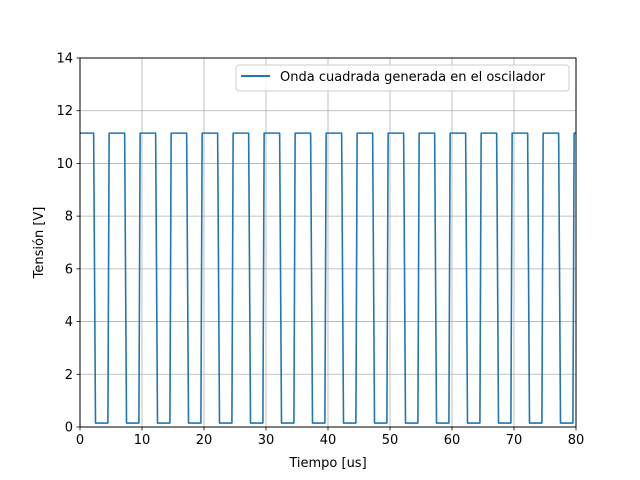 The image size is (640, 480). What do you see at coordinates (69, 375) in the screenshot?
I see `y-tick-label: 2` at bounding box center [69, 375].